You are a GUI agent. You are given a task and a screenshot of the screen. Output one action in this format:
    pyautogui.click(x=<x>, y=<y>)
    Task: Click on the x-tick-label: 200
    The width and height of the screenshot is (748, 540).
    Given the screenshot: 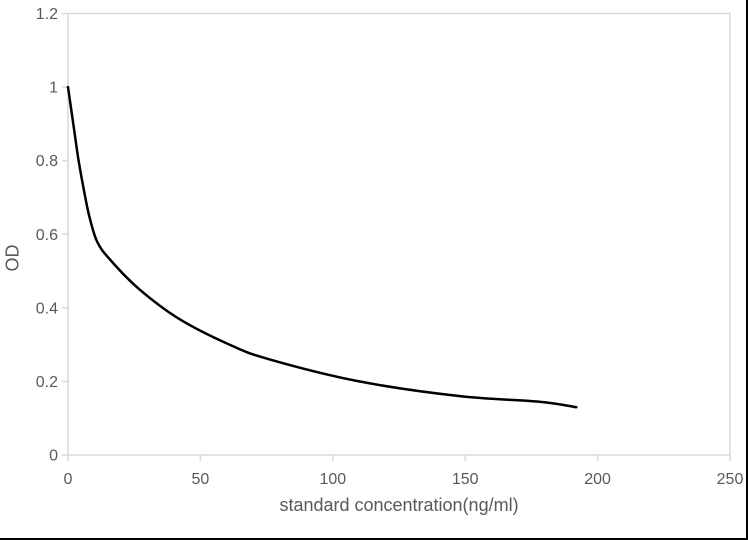 What is the action you would take?
    pyautogui.click(x=597, y=479)
    